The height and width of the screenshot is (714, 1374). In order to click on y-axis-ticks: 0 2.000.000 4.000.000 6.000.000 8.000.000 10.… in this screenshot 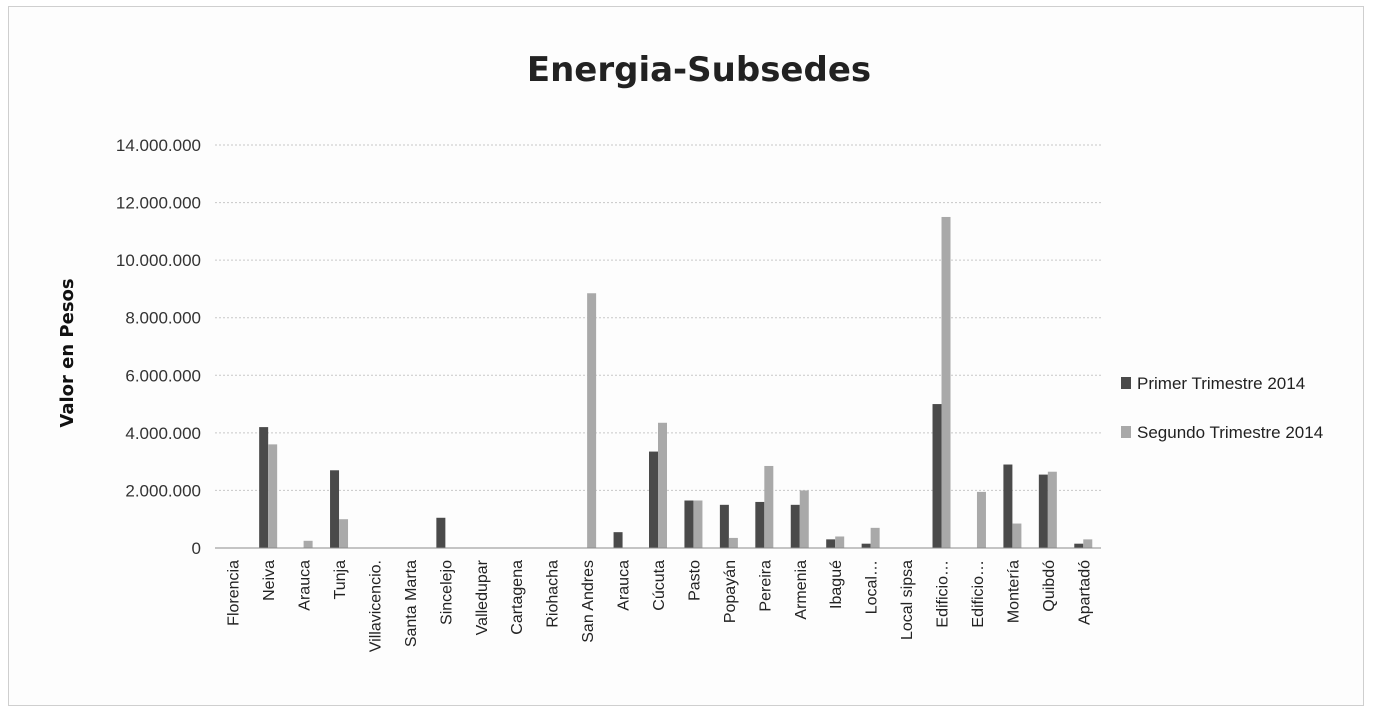, I will do `click(158, 347)`.